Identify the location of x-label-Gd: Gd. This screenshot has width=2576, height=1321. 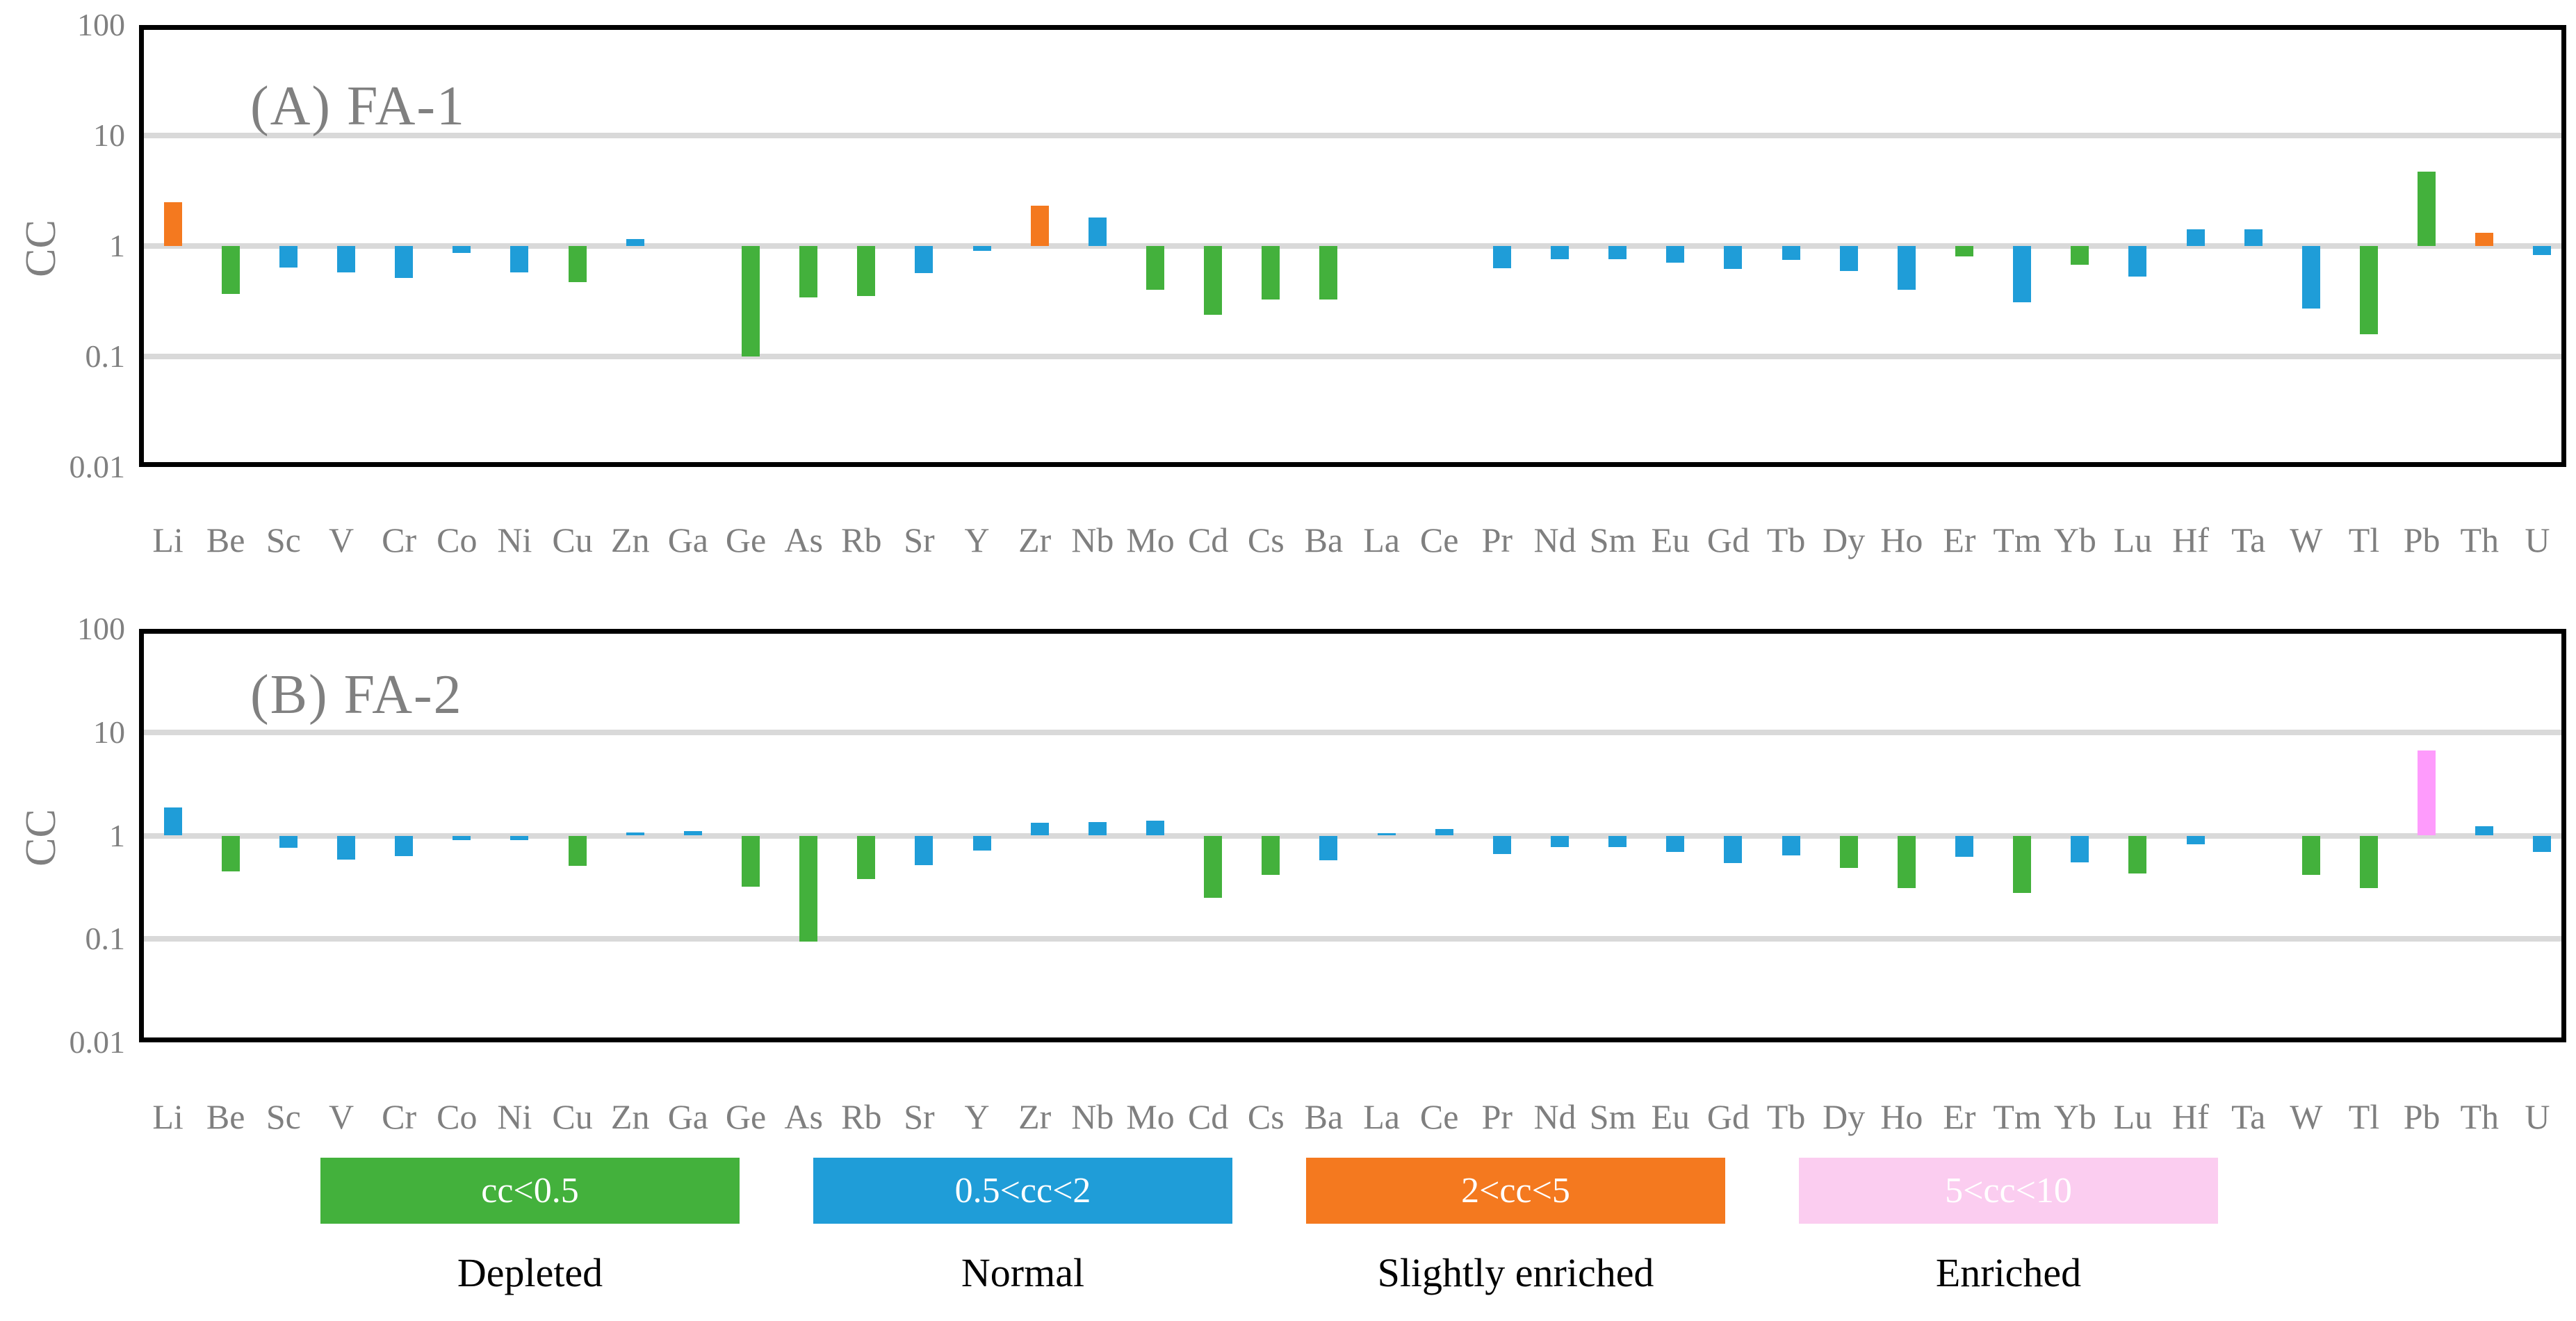
(1728, 1116).